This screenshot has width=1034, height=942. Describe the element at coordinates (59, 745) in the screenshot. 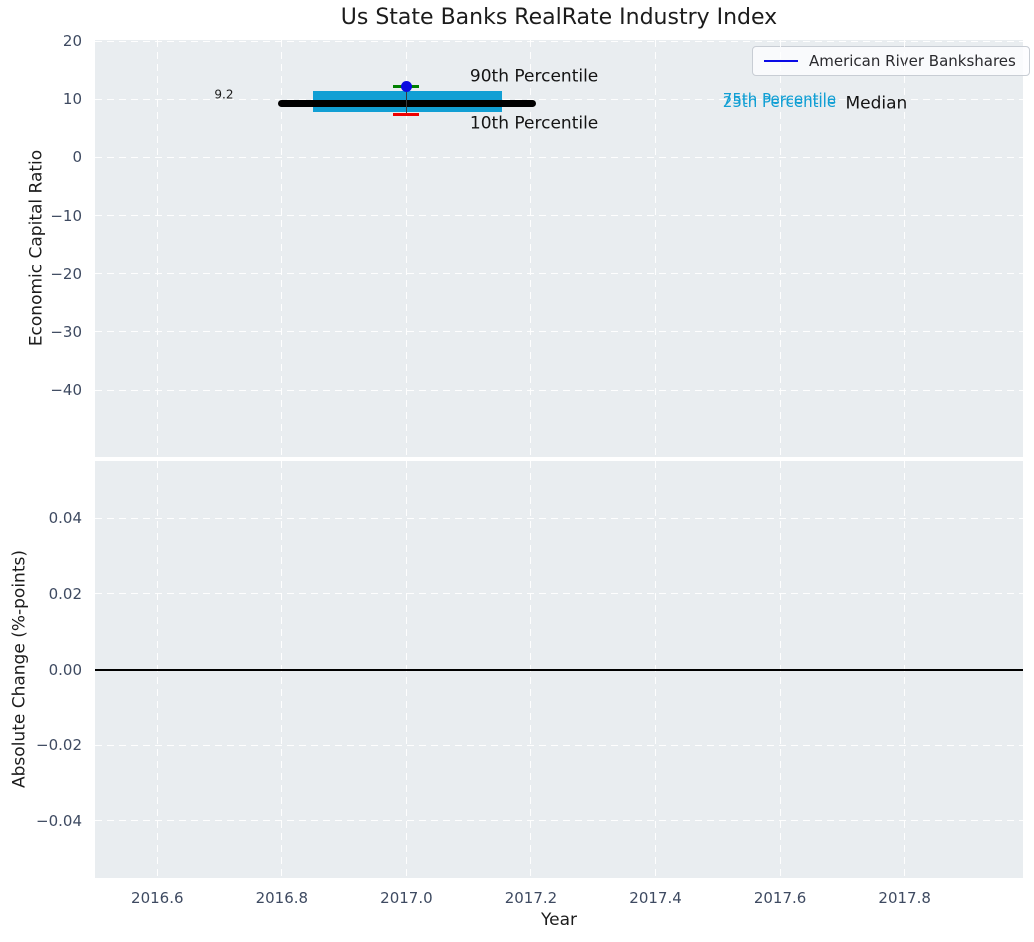

I see `ytick-bottom-0.02: −0.02` at that location.